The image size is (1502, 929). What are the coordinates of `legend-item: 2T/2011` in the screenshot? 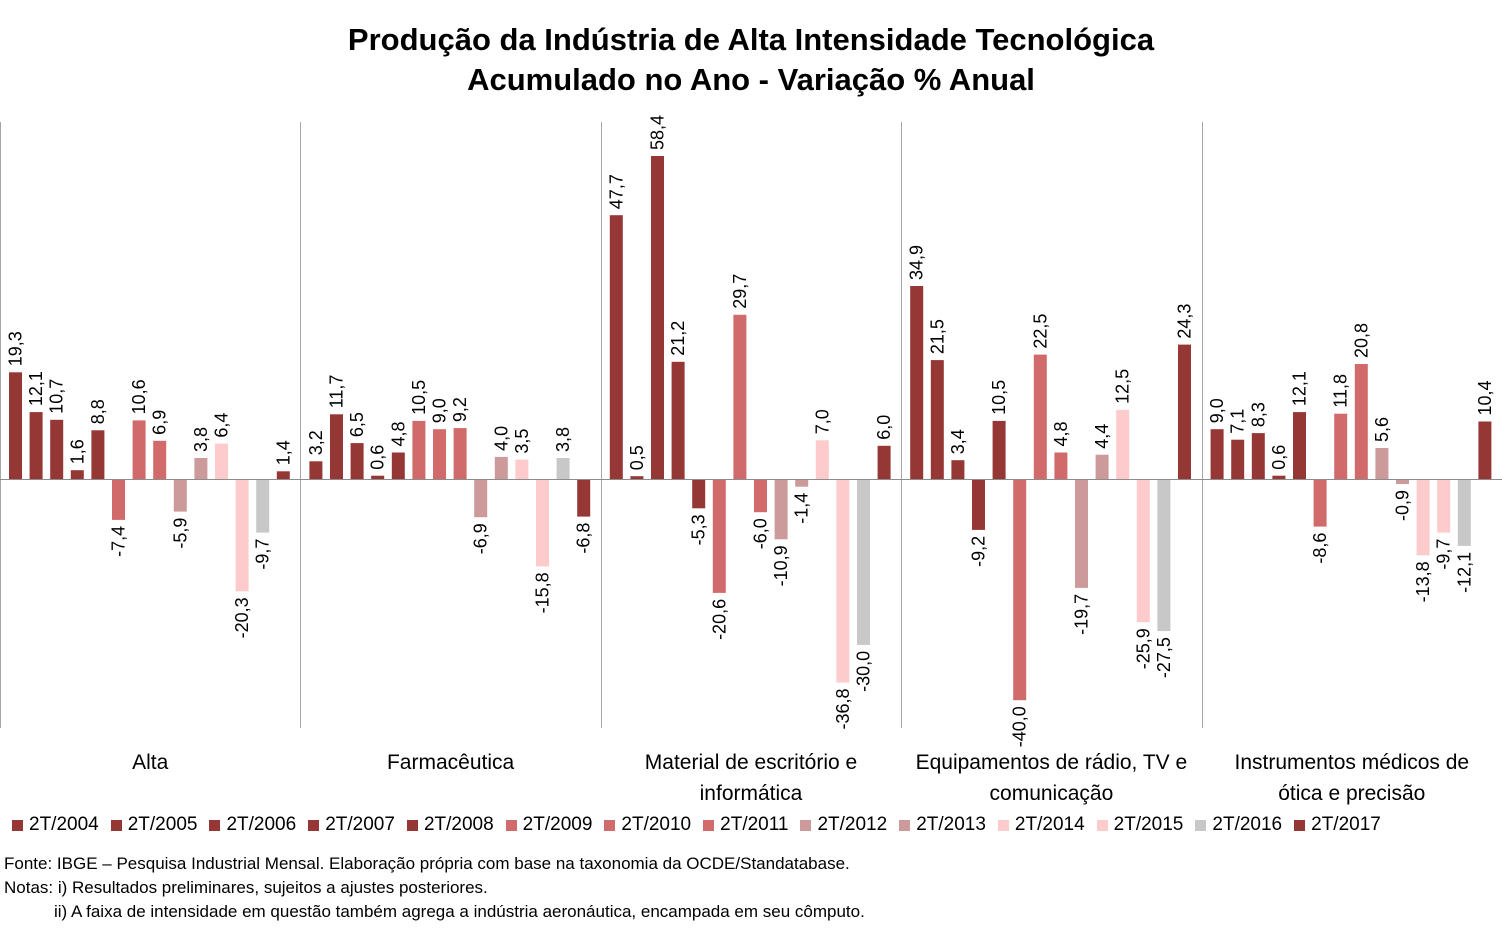 It's located at (745, 825).